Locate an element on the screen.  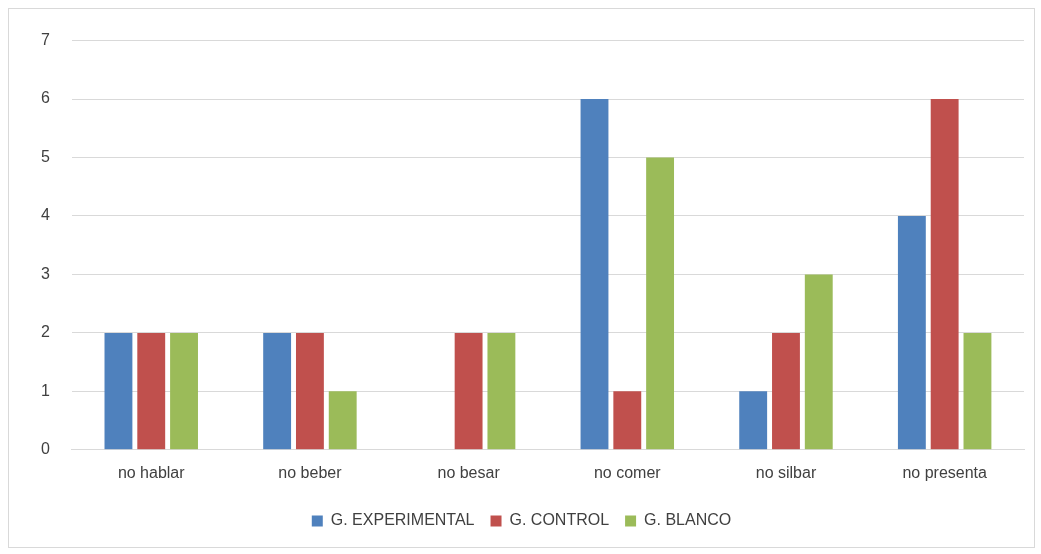
y-tick-label: 2 is located at coordinates (45, 332).